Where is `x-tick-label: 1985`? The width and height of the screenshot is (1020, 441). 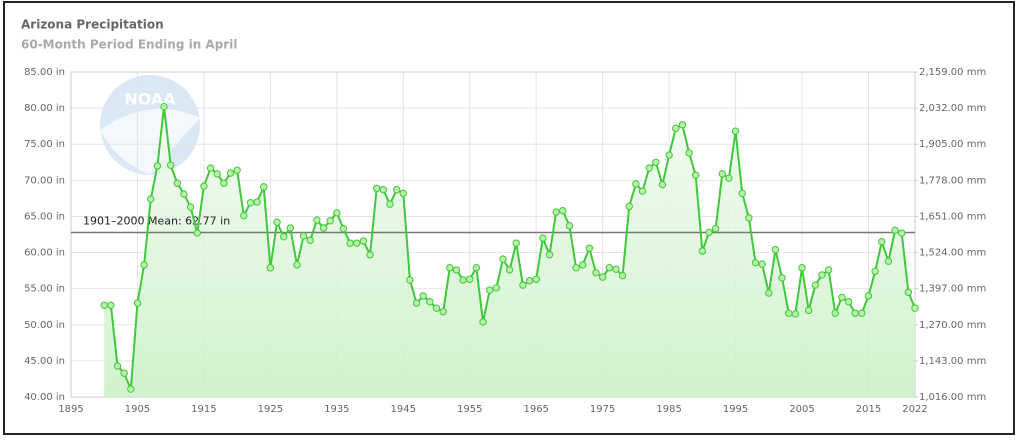
x-tick-label: 1985 is located at coordinates (668, 409).